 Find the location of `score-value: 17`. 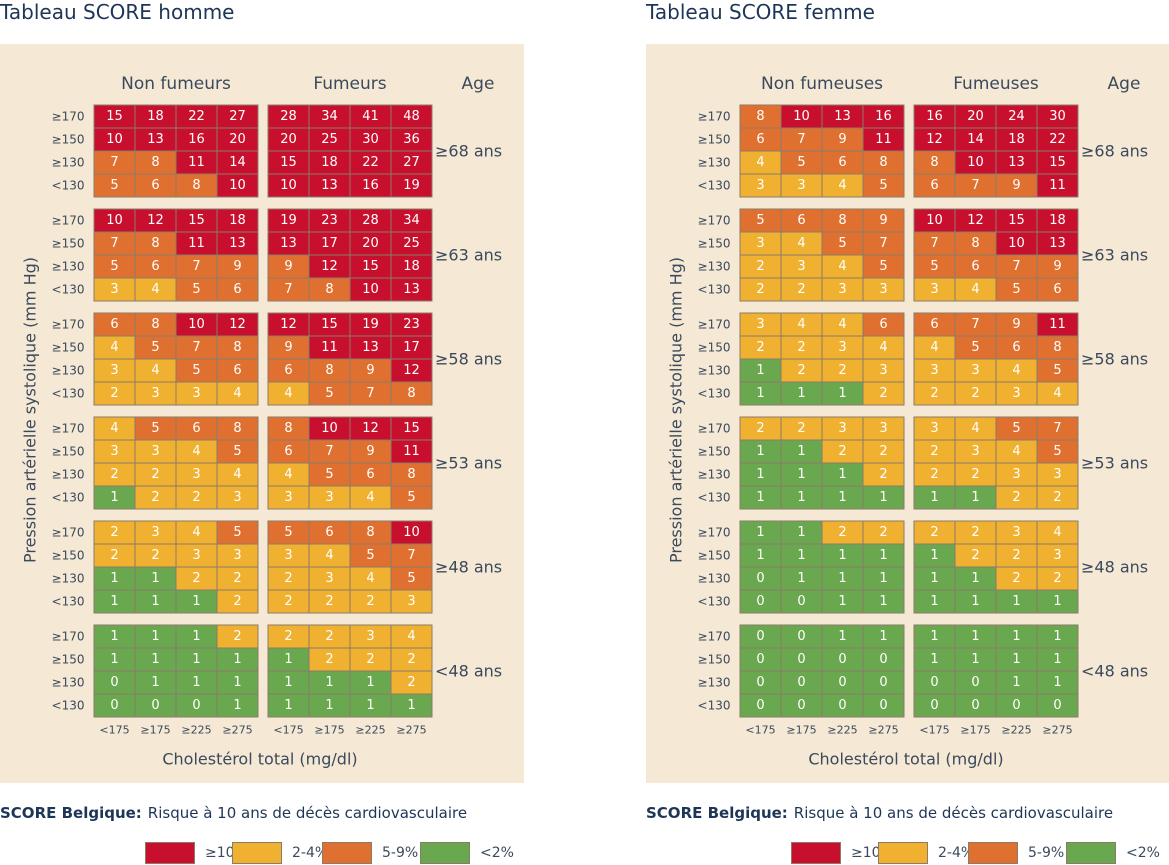

score-value: 17 is located at coordinates (329, 243).